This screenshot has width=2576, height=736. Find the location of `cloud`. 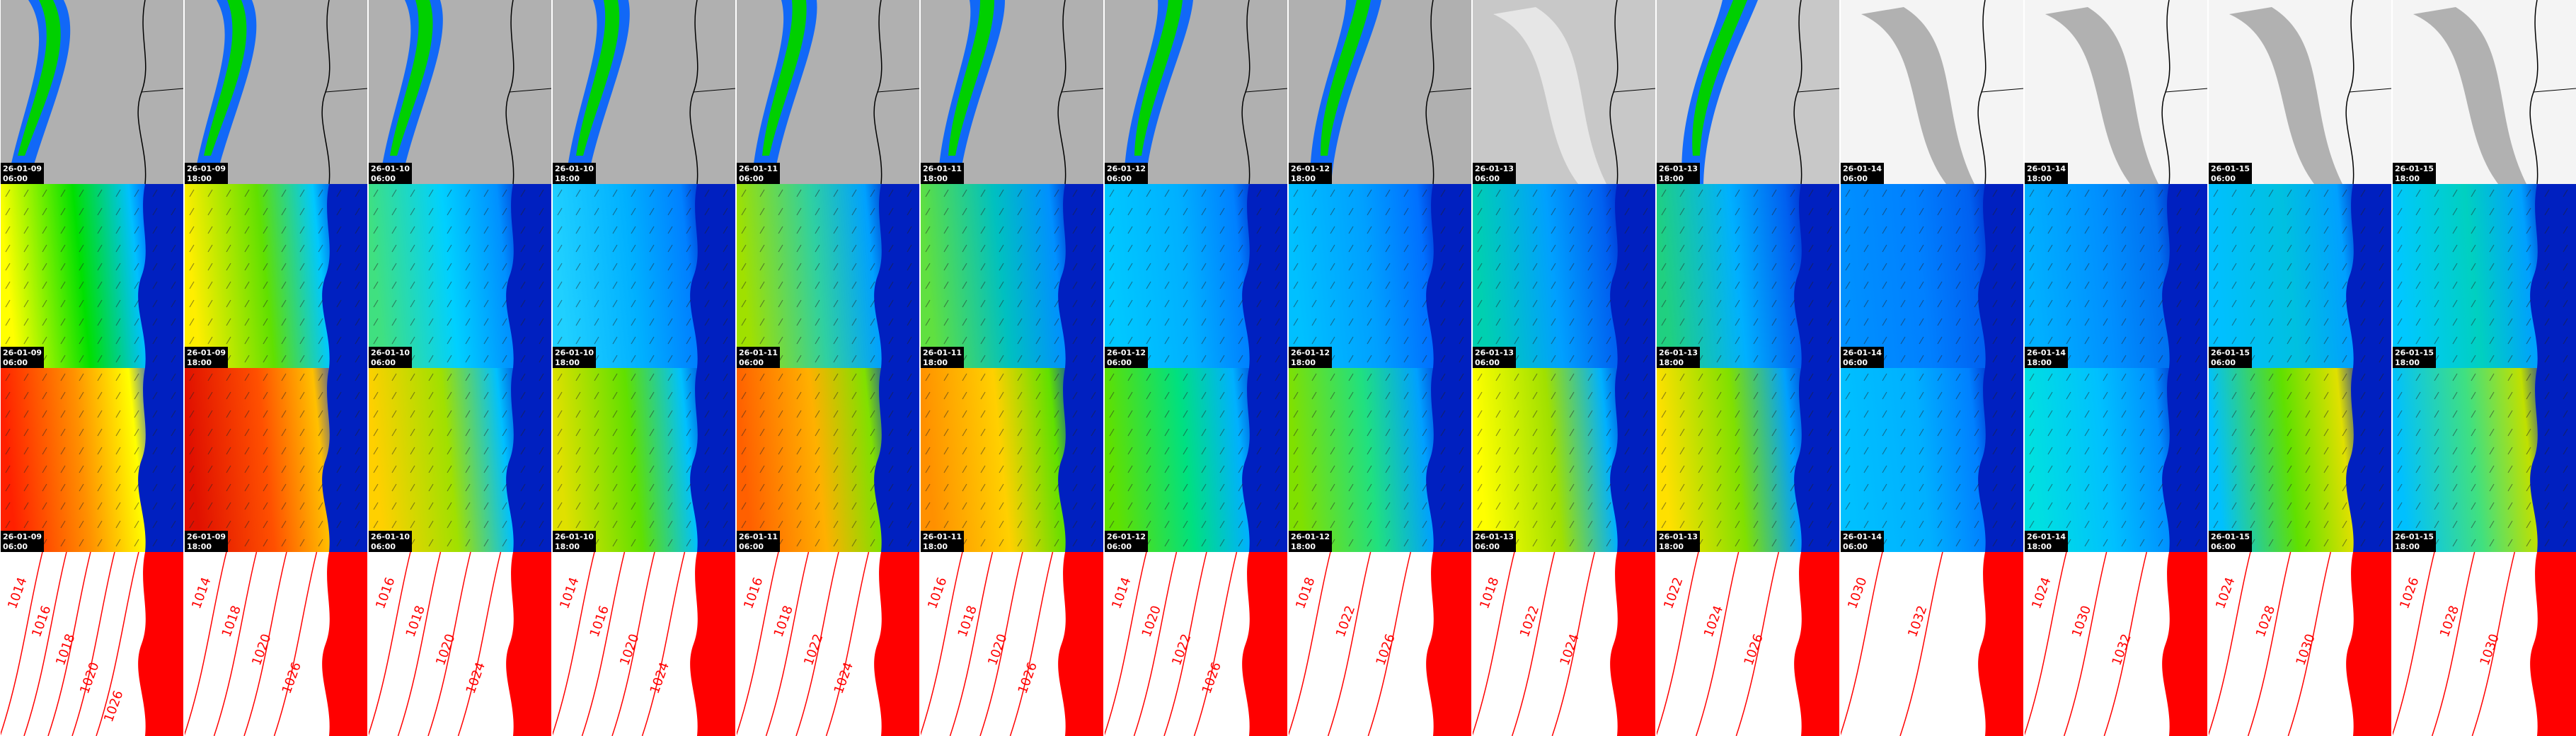

cloud is located at coordinates (2469, 96).